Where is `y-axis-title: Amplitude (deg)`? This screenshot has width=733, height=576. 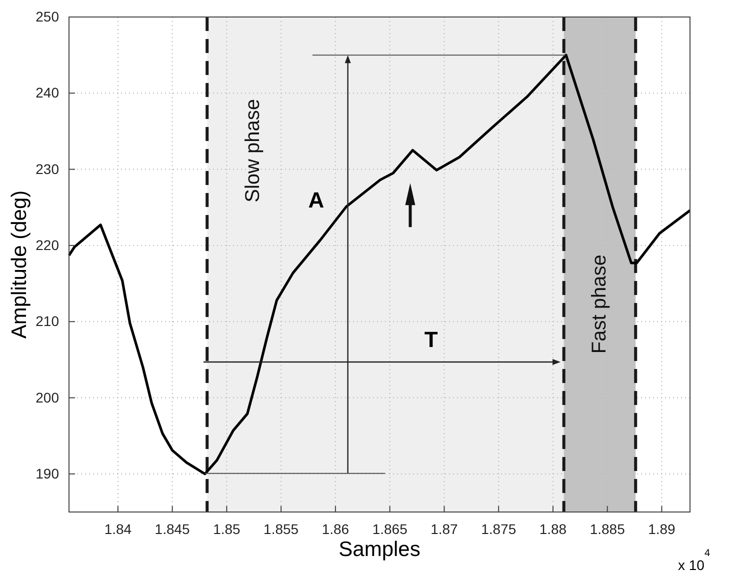 y-axis-title: Amplitude (deg) is located at coordinates (19, 264).